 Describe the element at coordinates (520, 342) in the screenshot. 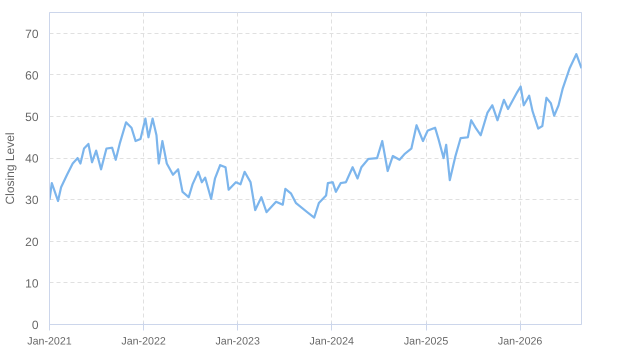

I see `x-tick-label: Jan-2026` at that location.